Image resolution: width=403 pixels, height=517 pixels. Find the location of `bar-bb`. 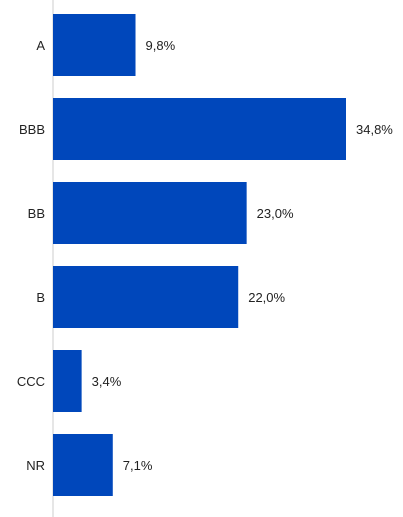

bar-bb is located at coordinates (150, 213).